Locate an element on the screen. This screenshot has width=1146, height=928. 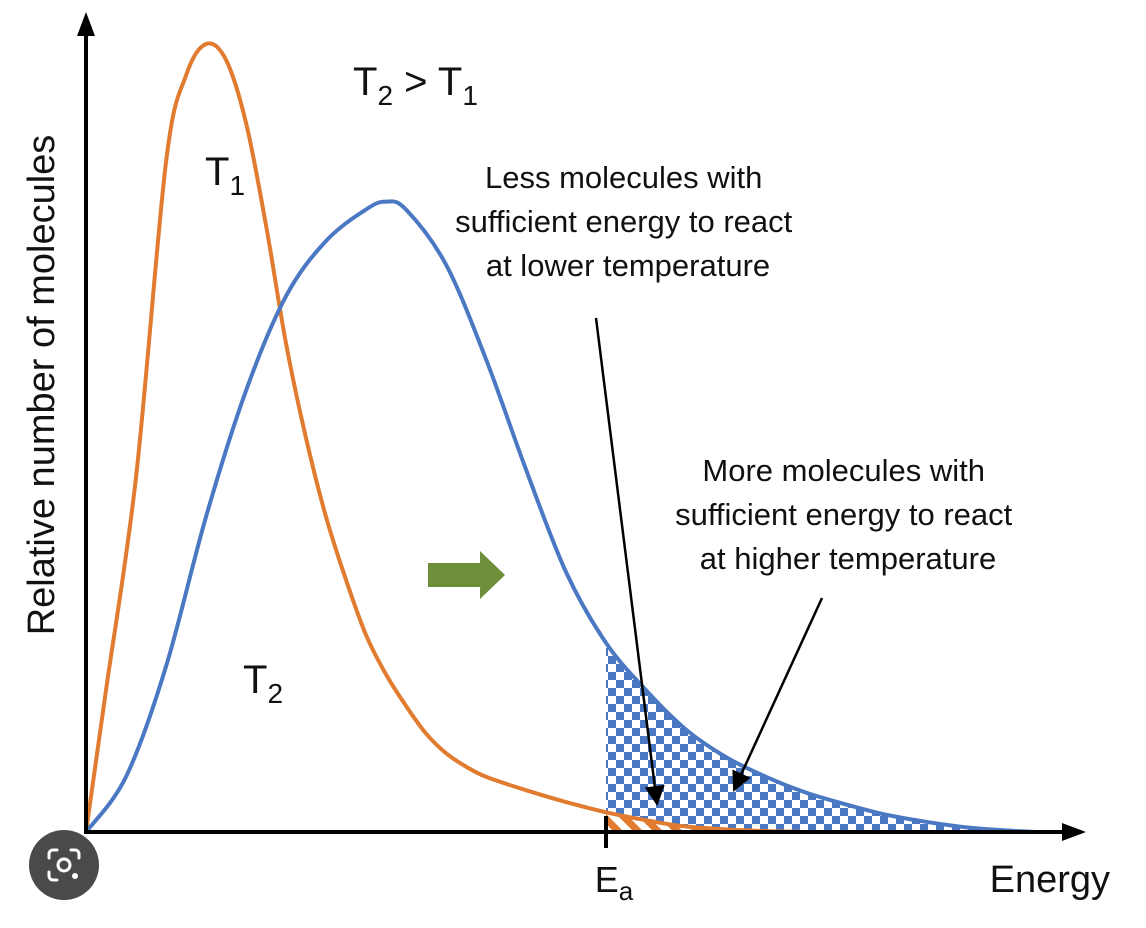
x-axis-arrowhead is located at coordinates (1074, 832).